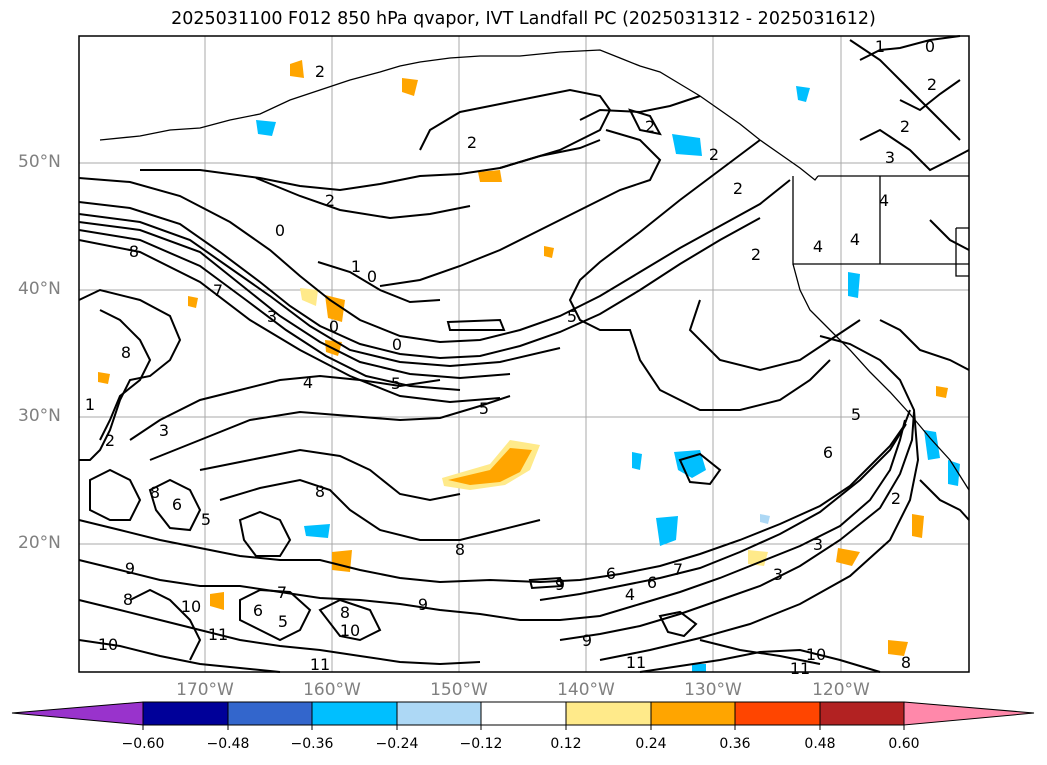 Image resolution: width=1047 pixels, height=765 pixels. Describe the element at coordinates (228, 744) in the screenshot. I see `colorbar-tick-label: −0.48` at that location.